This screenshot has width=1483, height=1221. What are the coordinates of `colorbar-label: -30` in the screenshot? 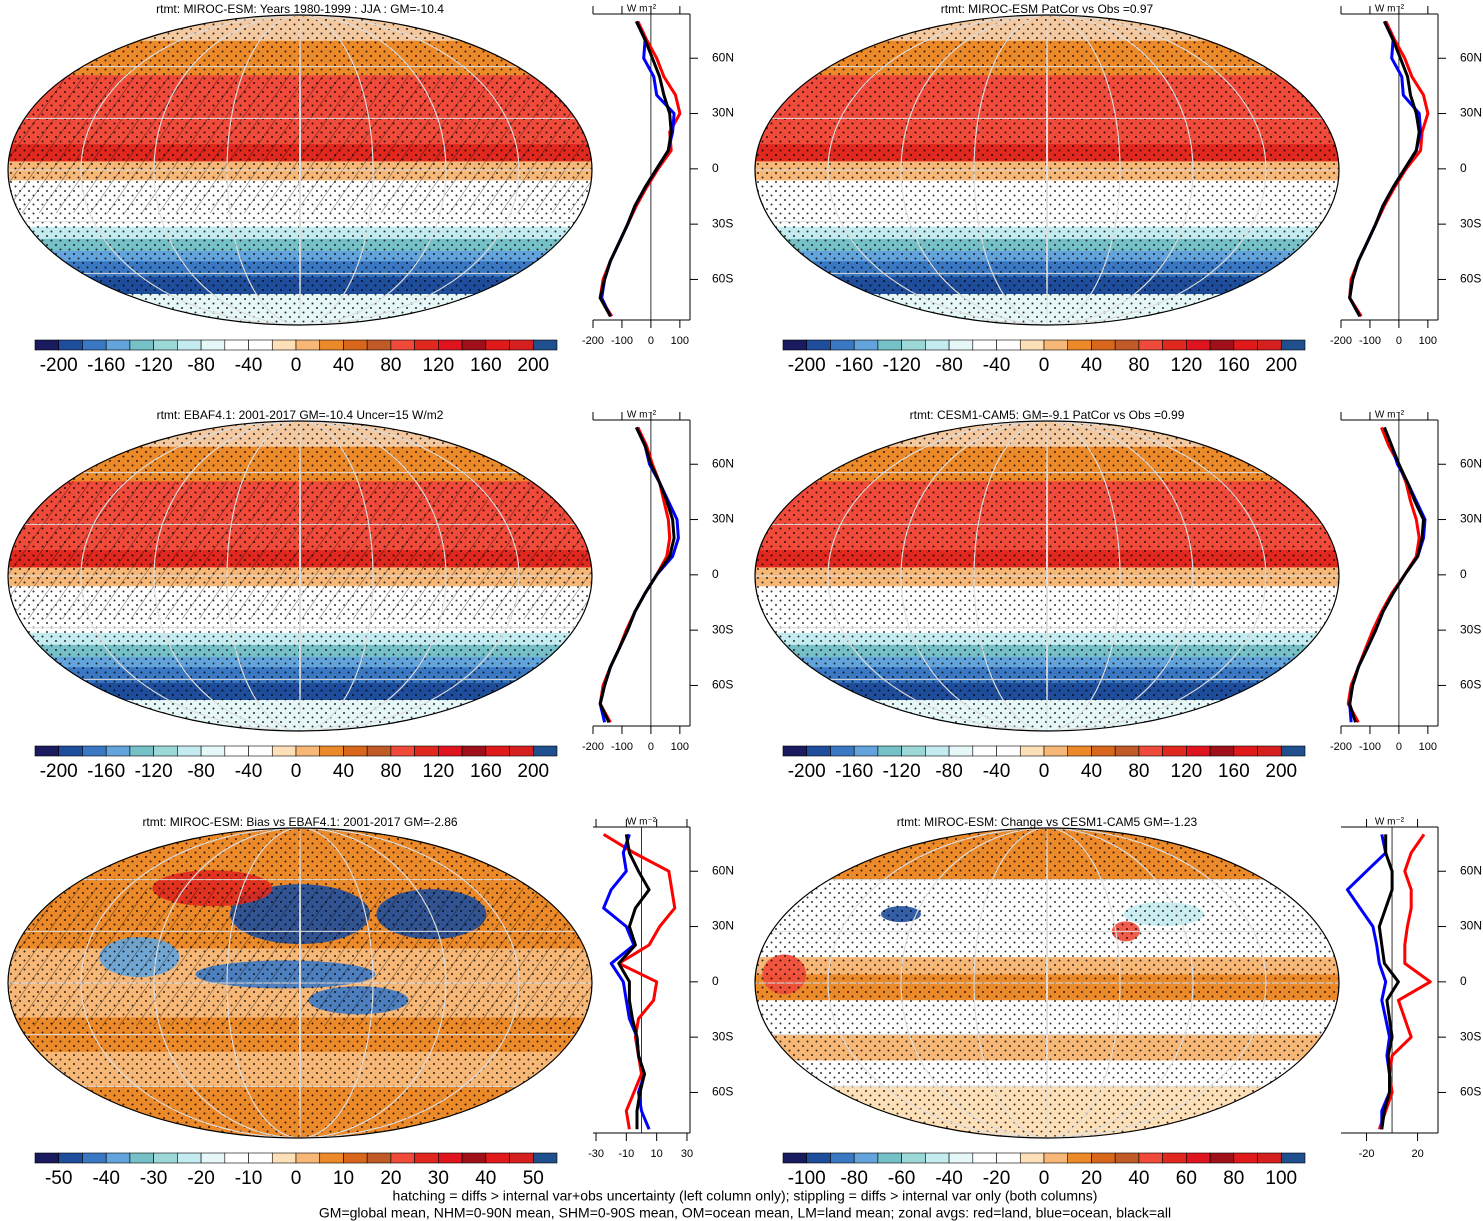 It's located at (153, 1178).